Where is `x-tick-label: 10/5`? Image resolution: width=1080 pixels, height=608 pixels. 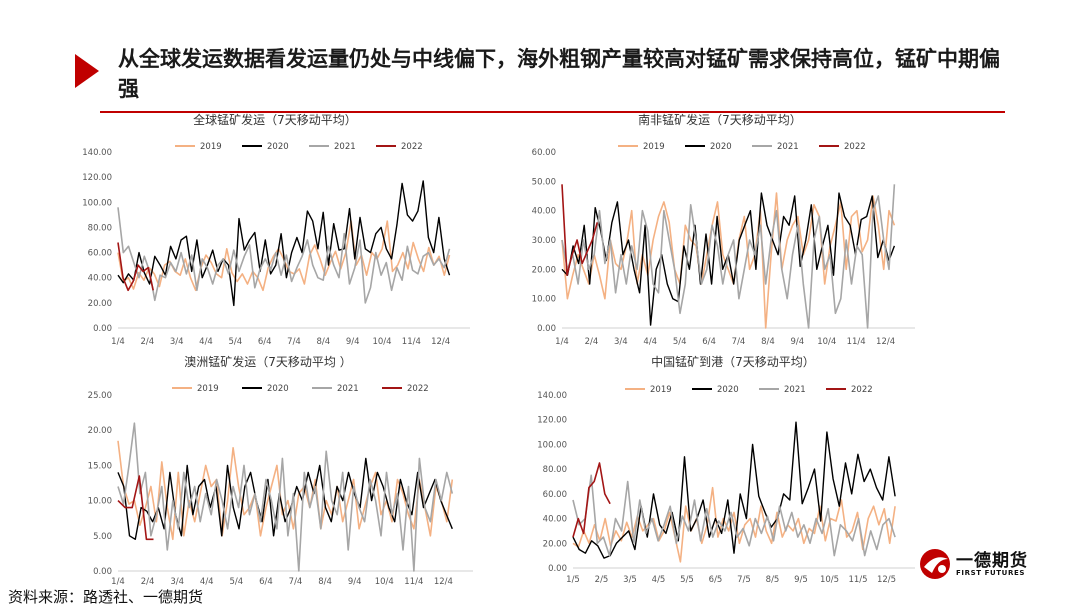
x-tick-label: 10/5 is located at coordinates (829, 580).